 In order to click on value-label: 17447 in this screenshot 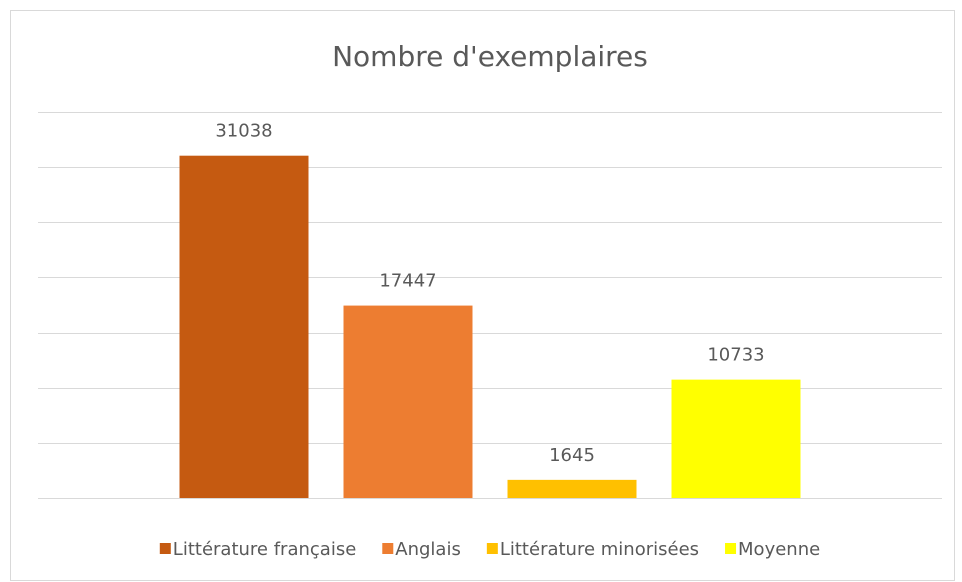, I will do `click(407, 281)`.